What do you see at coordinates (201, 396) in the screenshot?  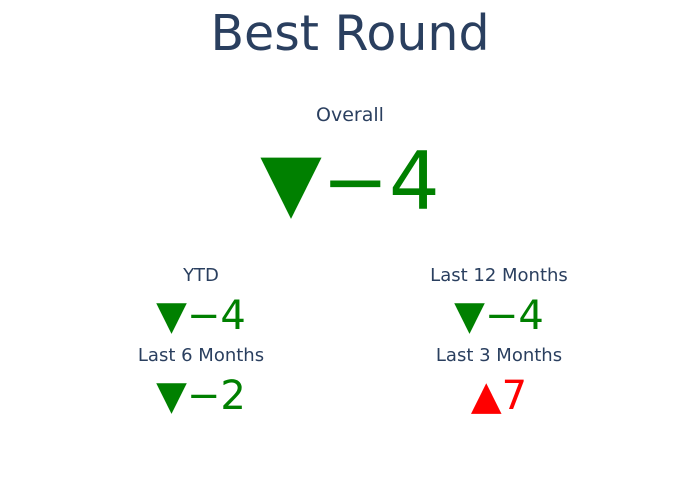 I see `indicator-delta-last6: ▼−2` at bounding box center [201, 396].